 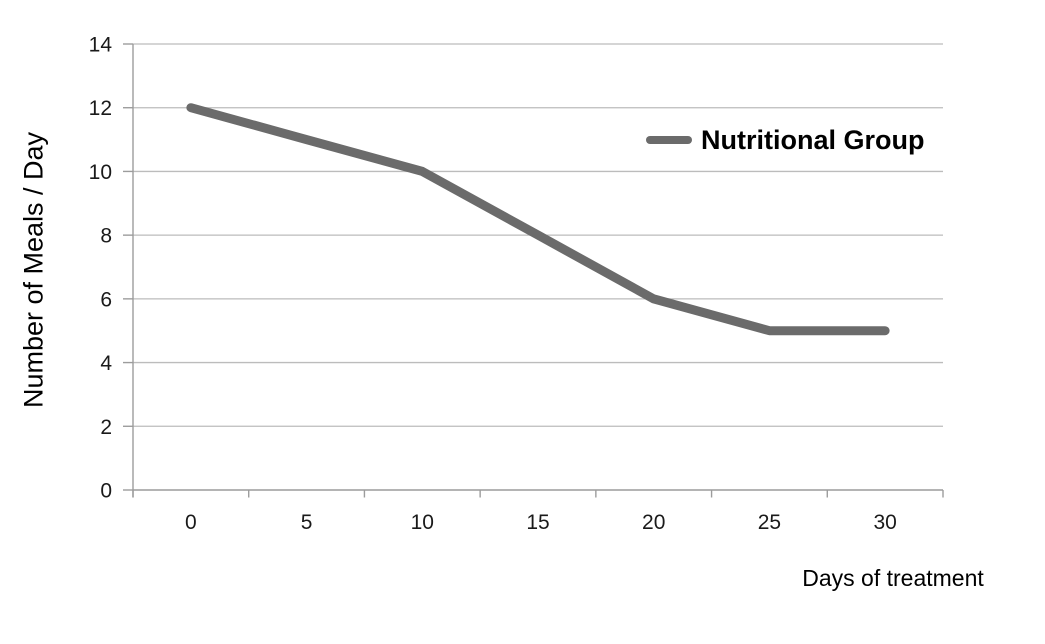 What do you see at coordinates (106, 299) in the screenshot?
I see `y-tick-label: 6` at bounding box center [106, 299].